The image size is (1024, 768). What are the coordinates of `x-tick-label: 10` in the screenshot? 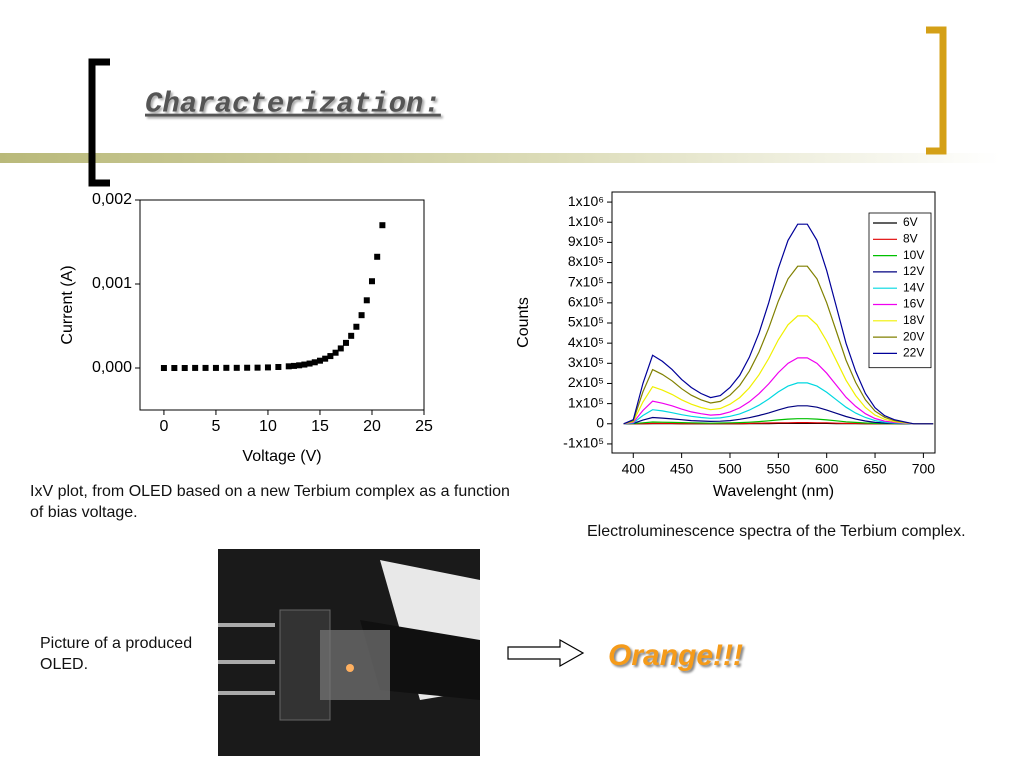 It's located at (268, 426).